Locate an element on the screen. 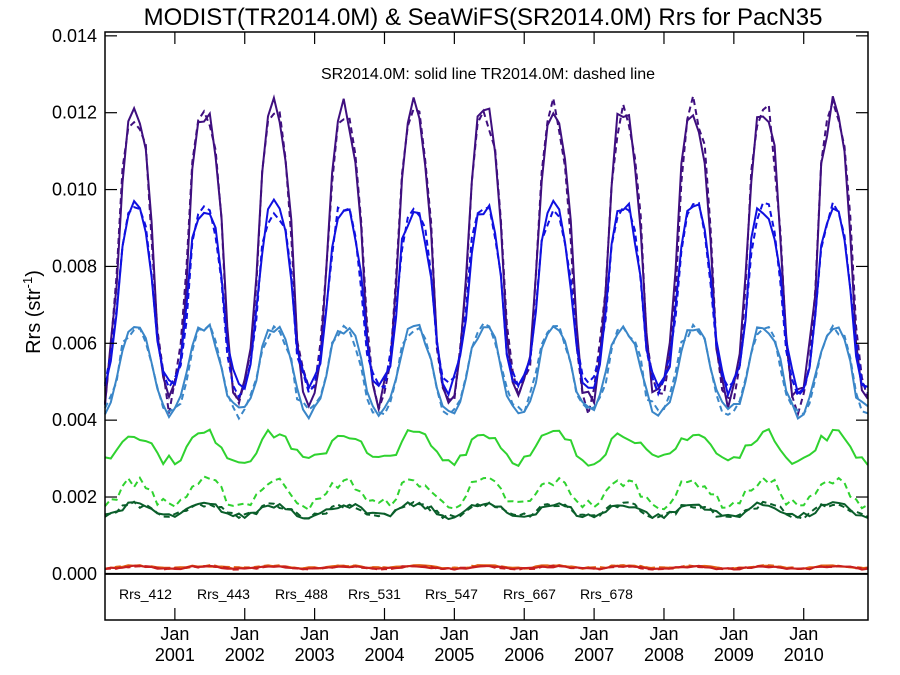  y-axis-label-superscript: -1 is located at coordinates (27, 283).